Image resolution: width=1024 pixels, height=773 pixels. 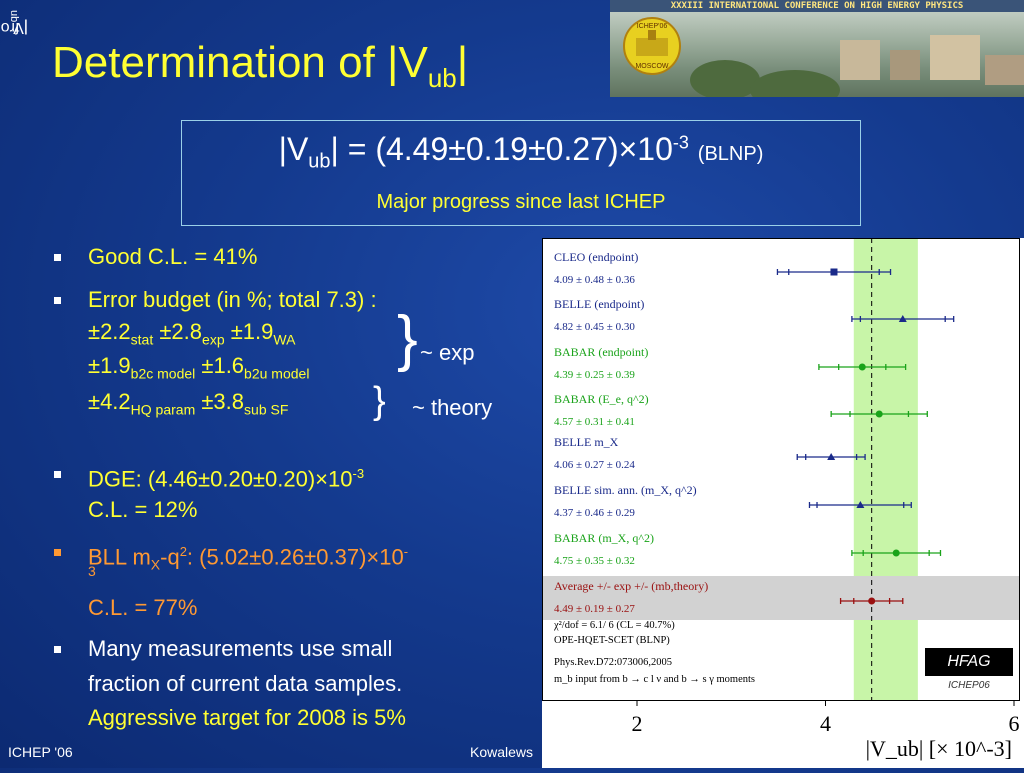 I want to click on x-axis-label: |V_ub| [× 10^-3], so click(x=939, y=748).